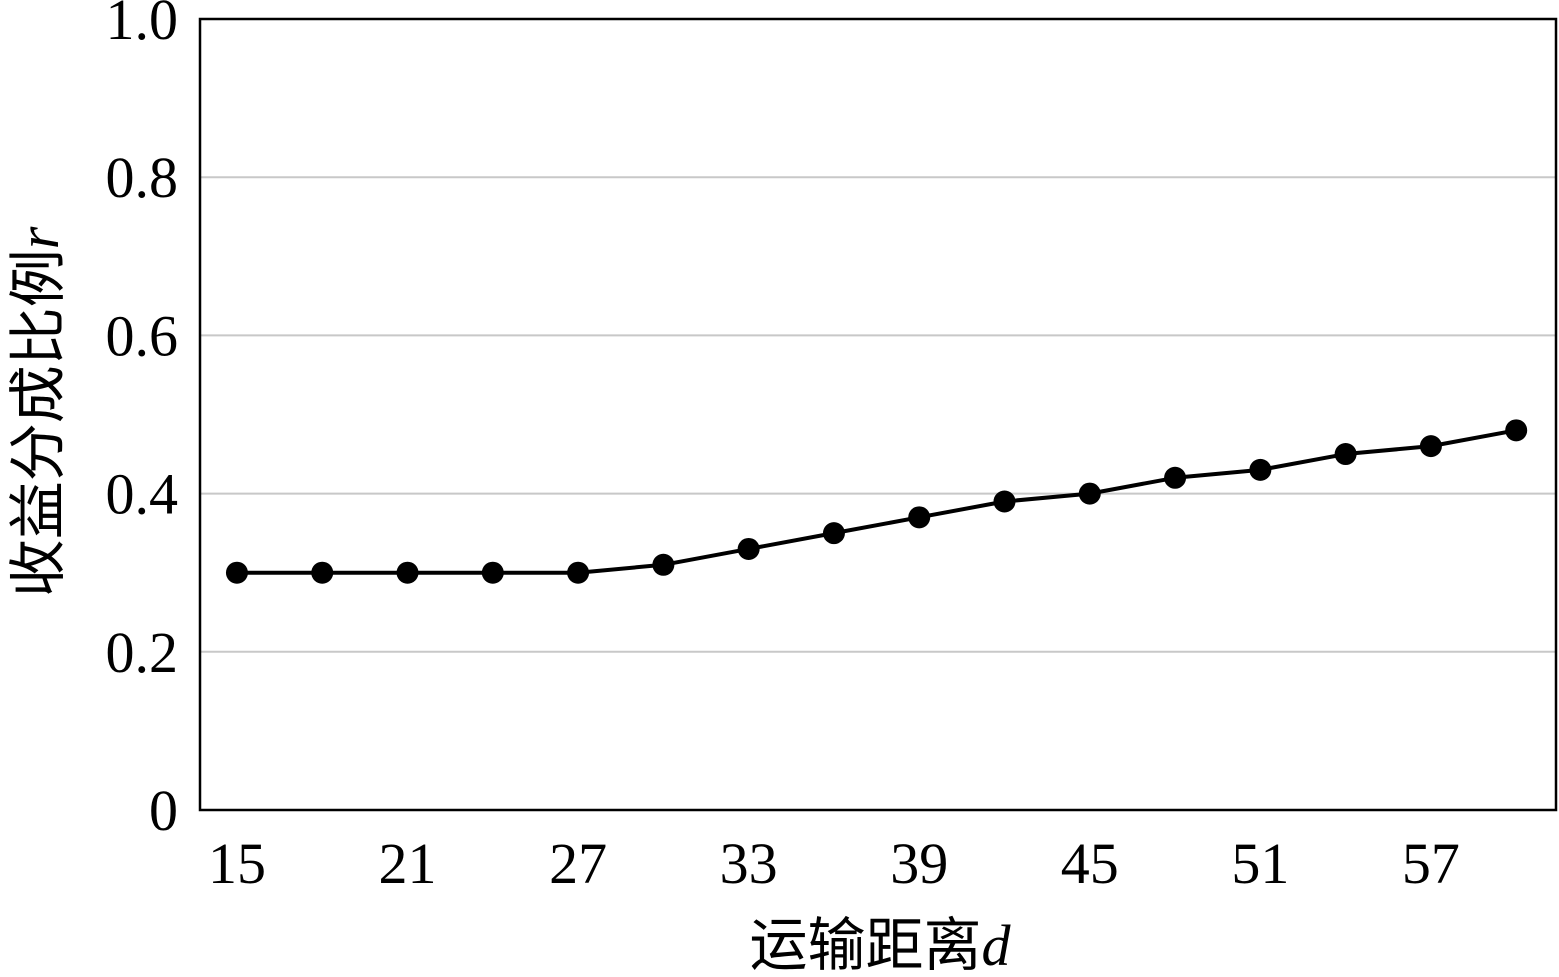 This screenshot has width=1559, height=977. Describe the element at coordinates (142, 26) in the screenshot. I see `y-tick-label: 1.0` at that location.